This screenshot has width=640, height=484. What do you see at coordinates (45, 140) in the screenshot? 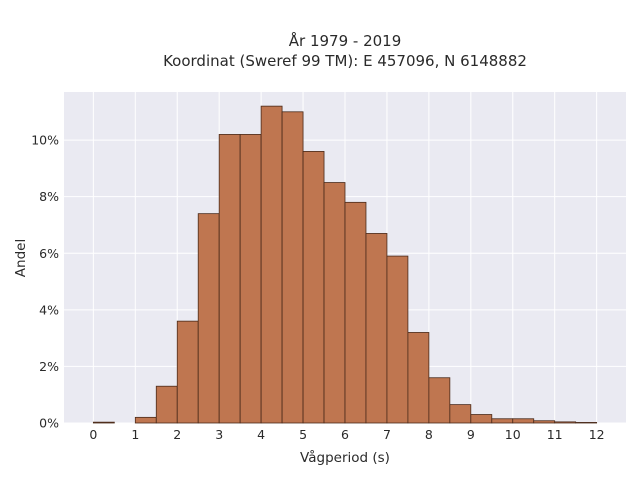
I see `y-tick-label: 10%` at bounding box center [45, 140].